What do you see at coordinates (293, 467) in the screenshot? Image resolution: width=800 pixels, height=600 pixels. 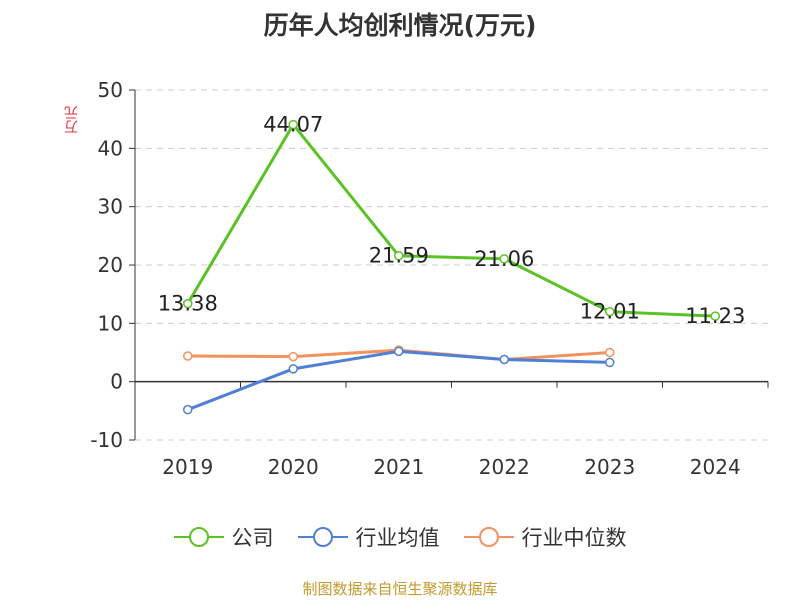 I see `x-tick-label: 2020` at bounding box center [293, 467].